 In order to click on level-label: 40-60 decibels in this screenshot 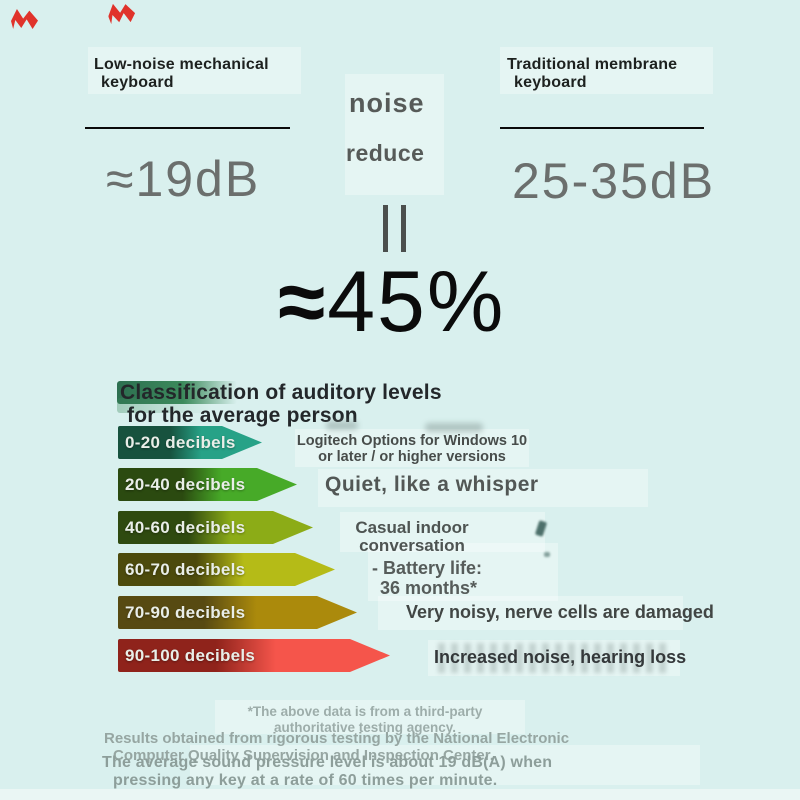, I will do `click(185, 527)`.